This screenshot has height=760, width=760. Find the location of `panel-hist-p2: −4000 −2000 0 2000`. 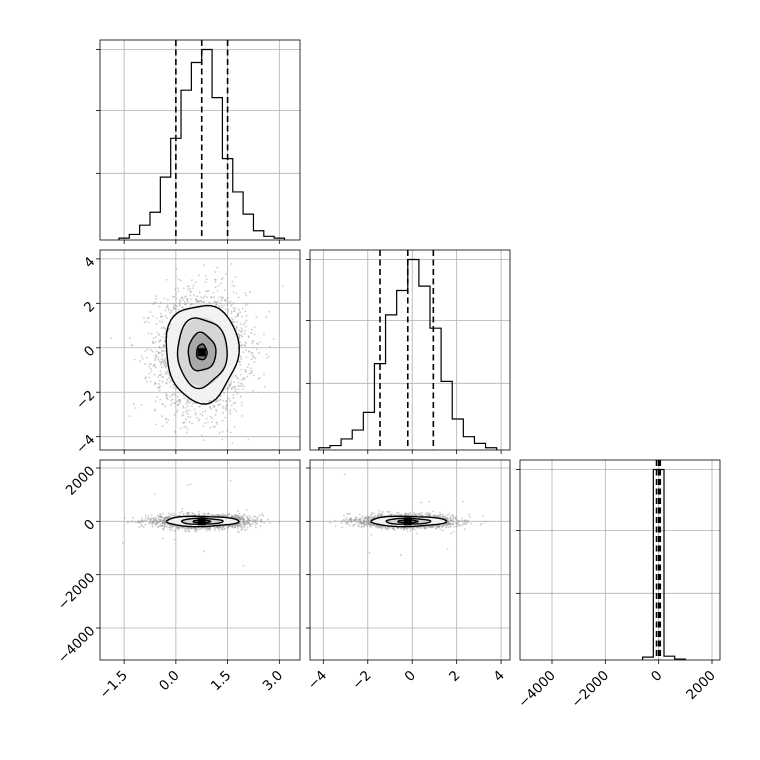

panel-hist-p2: −4000 −2000 0 2000 is located at coordinates (618, 585).